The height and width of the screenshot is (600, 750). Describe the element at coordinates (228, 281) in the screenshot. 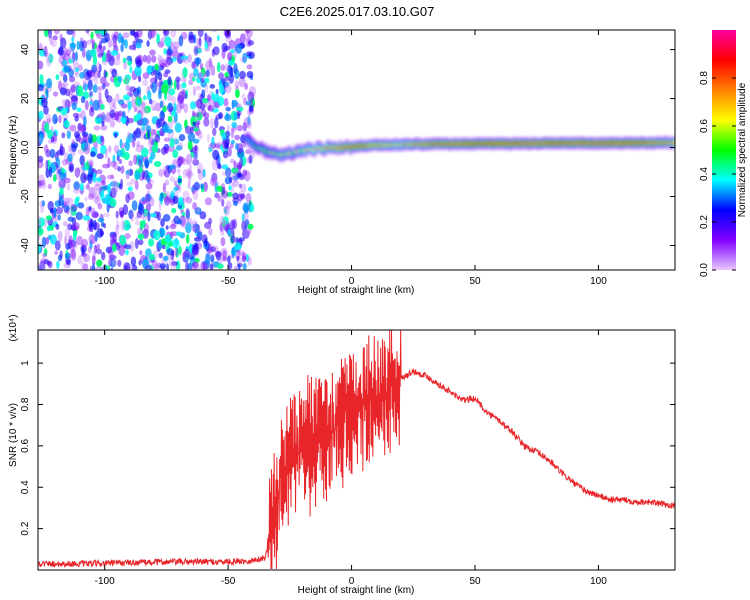

I see `x-tick-label: -50` at that location.